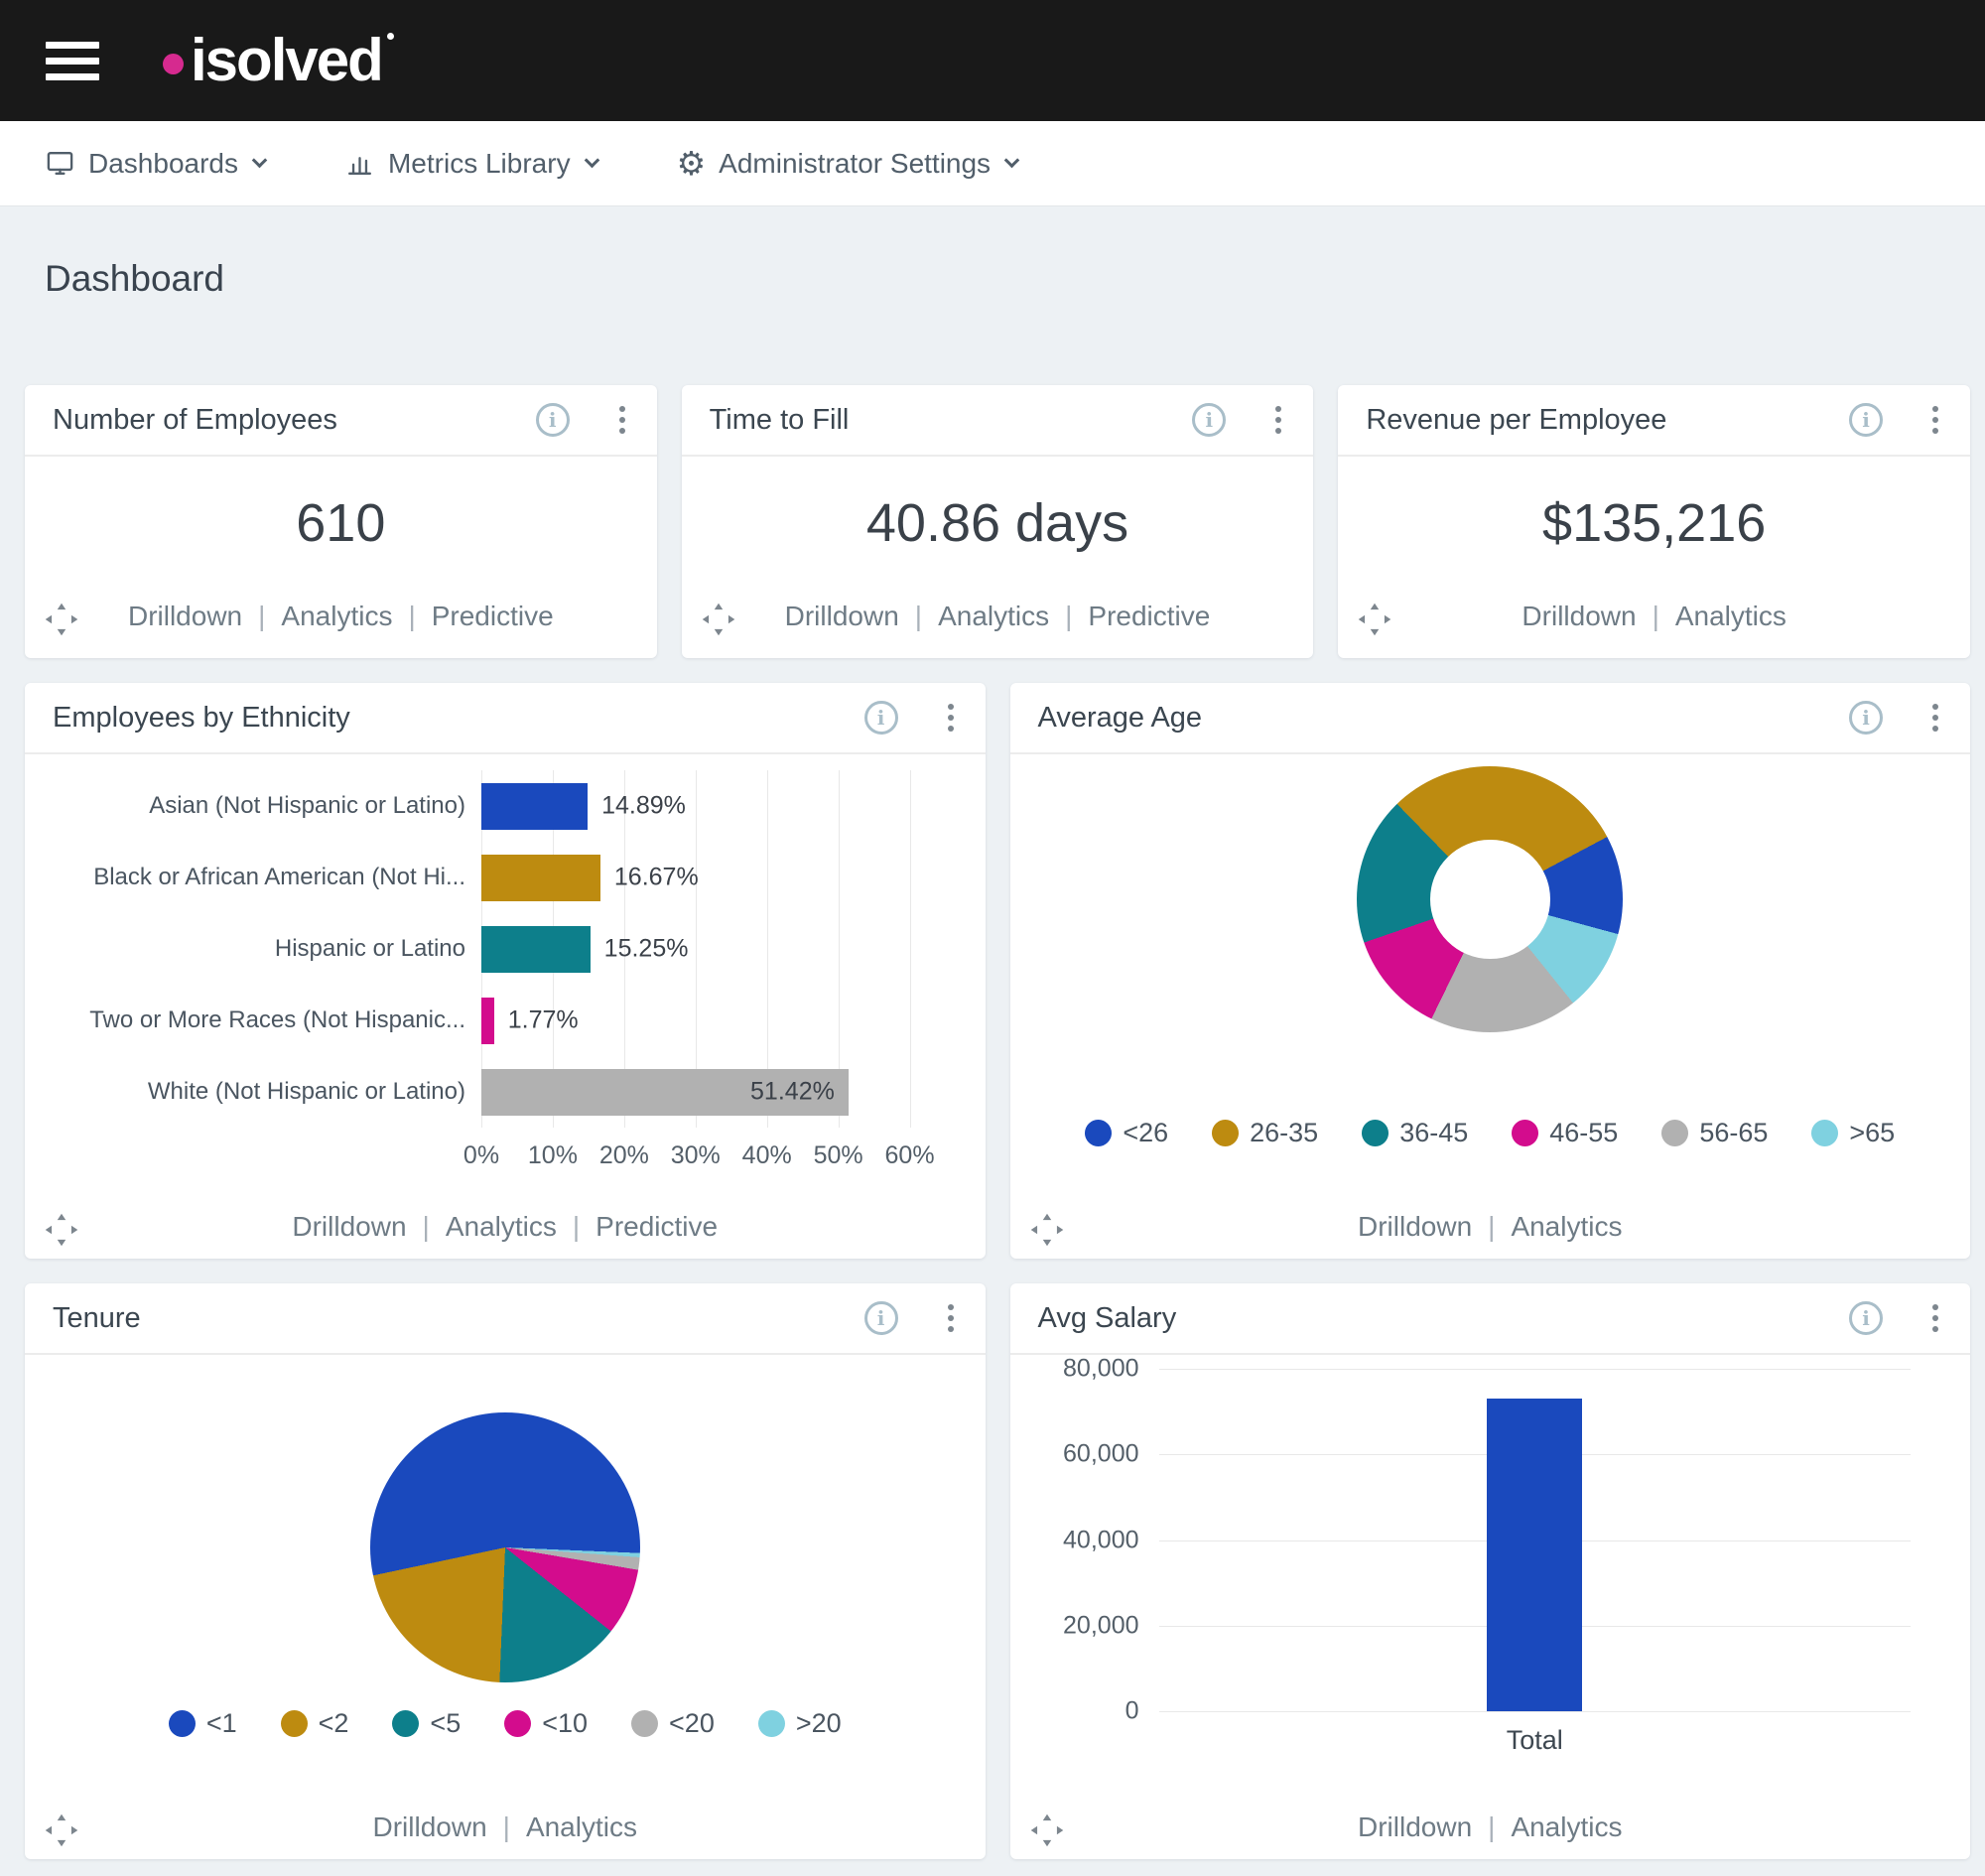 Image resolution: width=1985 pixels, height=1876 pixels. What do you see at coordinates (156, 164) in the screenshot?
I see `nav-item-dashboards: Dashboards` at bounding box center [156, 164].